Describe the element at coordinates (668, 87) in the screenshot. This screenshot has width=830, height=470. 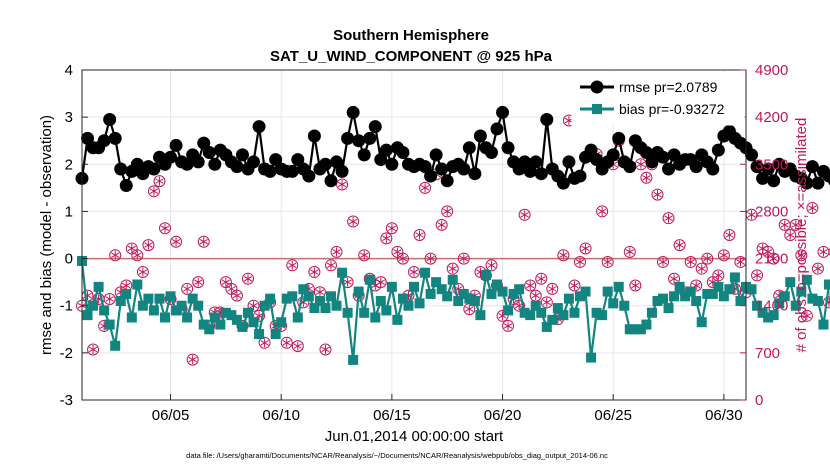
I see `legend-rmse-label: rmse pr=2.0789` at that location.